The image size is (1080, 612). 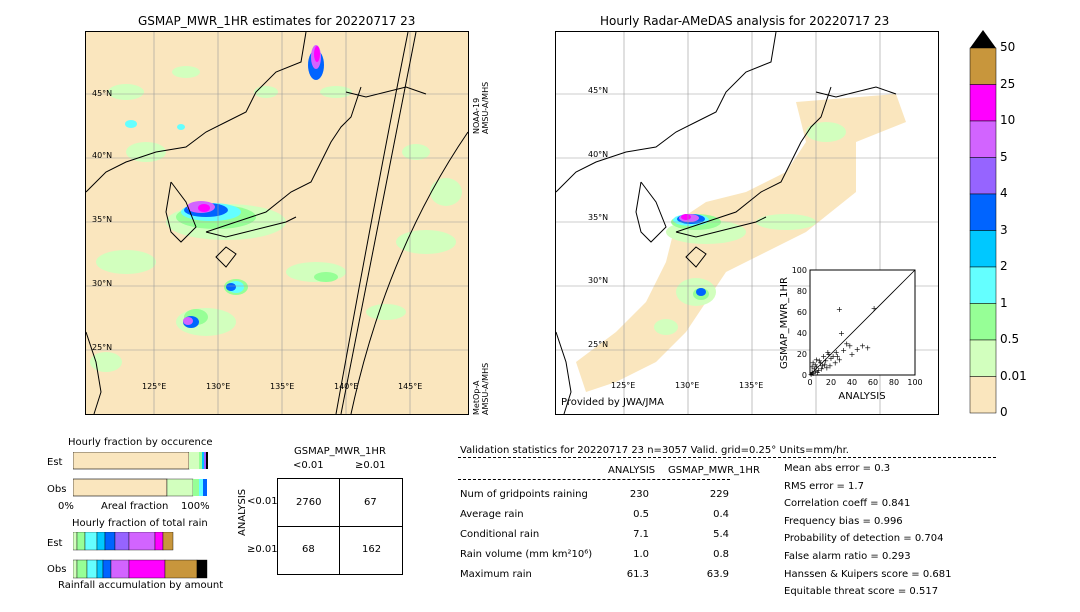 I want to click on scatter-xtick: 20, so click(x=831, y=382).